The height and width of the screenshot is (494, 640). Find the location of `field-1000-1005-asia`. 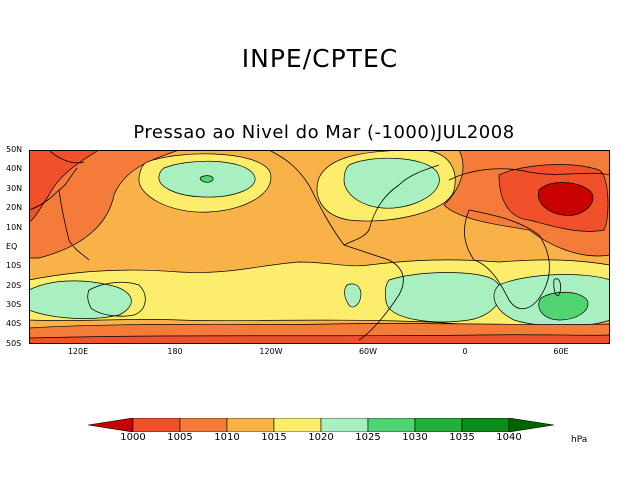

field-1000-1005-asia is located at coordinates (64, 186).